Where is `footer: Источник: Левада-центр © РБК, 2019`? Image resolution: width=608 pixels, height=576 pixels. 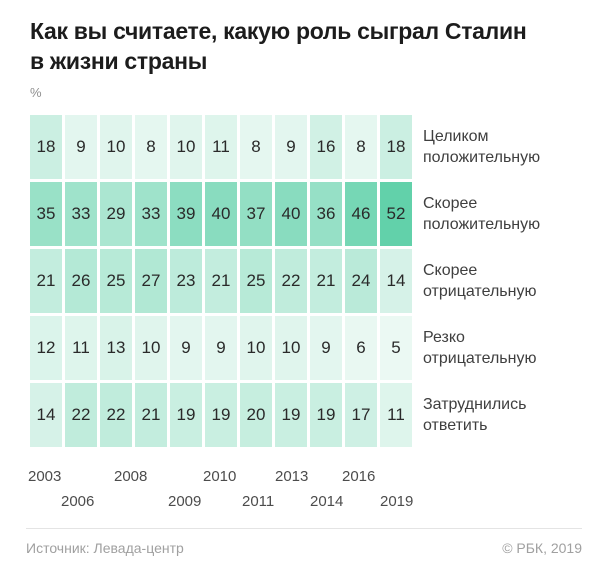
footer: Источник: Левада-центр © РБК, 2019 is located at coordinates (304, 542).